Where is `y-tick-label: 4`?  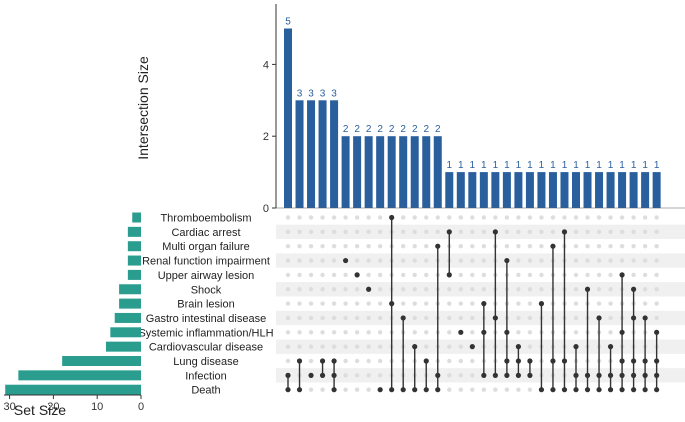
y-tick-label: 4 is located at coordinates (266, 65).